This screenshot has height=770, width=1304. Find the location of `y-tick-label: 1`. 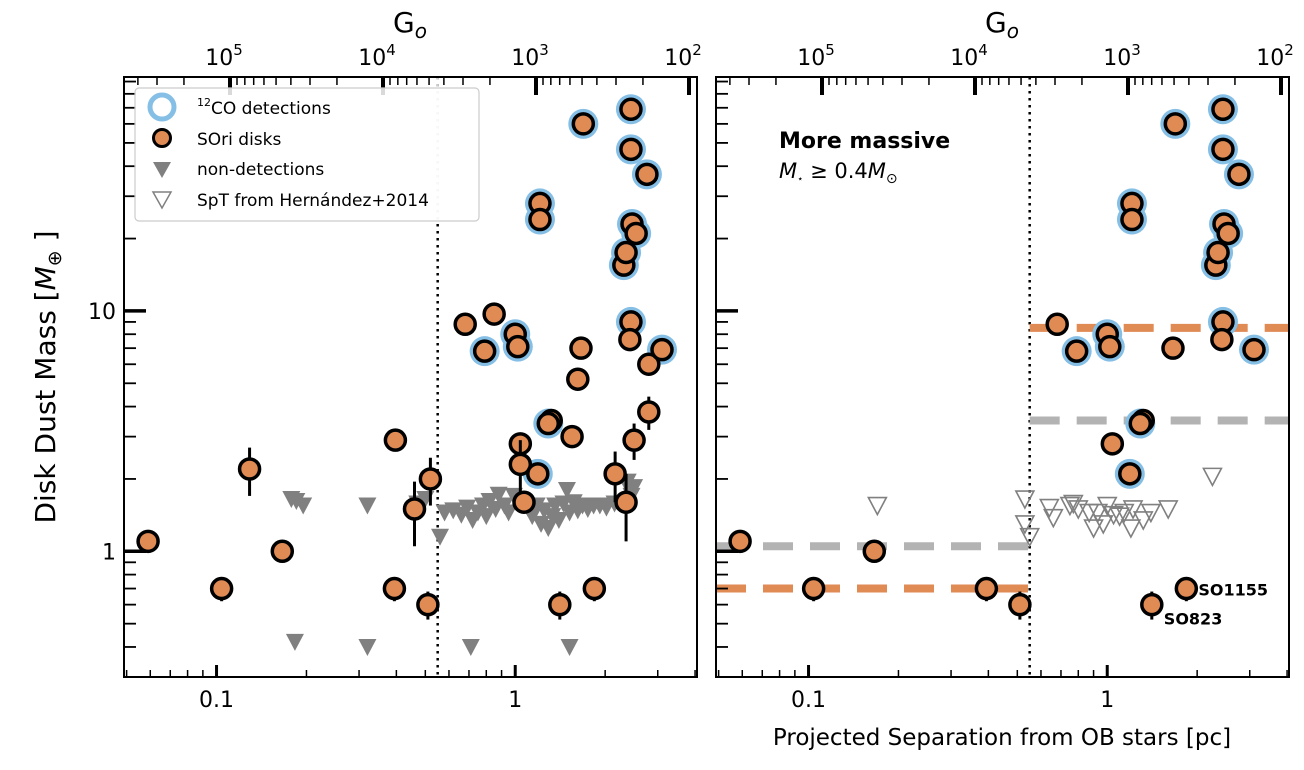

y-tick-label: 1 is located at coordinates (109, 552).